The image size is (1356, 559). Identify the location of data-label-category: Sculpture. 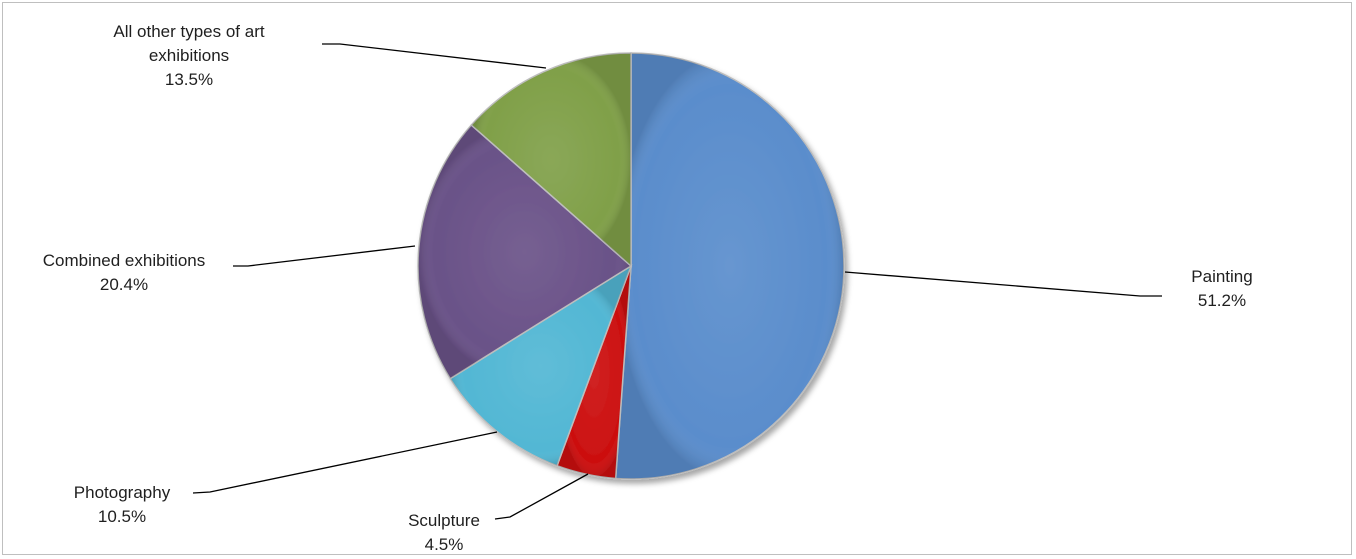
(444, 520).